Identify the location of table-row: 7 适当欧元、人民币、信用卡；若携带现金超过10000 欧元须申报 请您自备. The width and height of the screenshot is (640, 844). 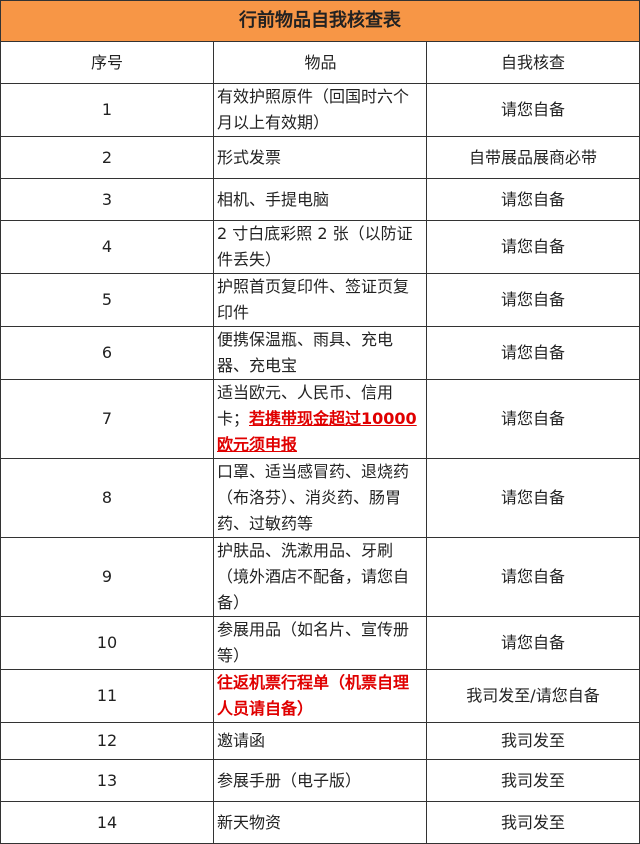
(320, 419).